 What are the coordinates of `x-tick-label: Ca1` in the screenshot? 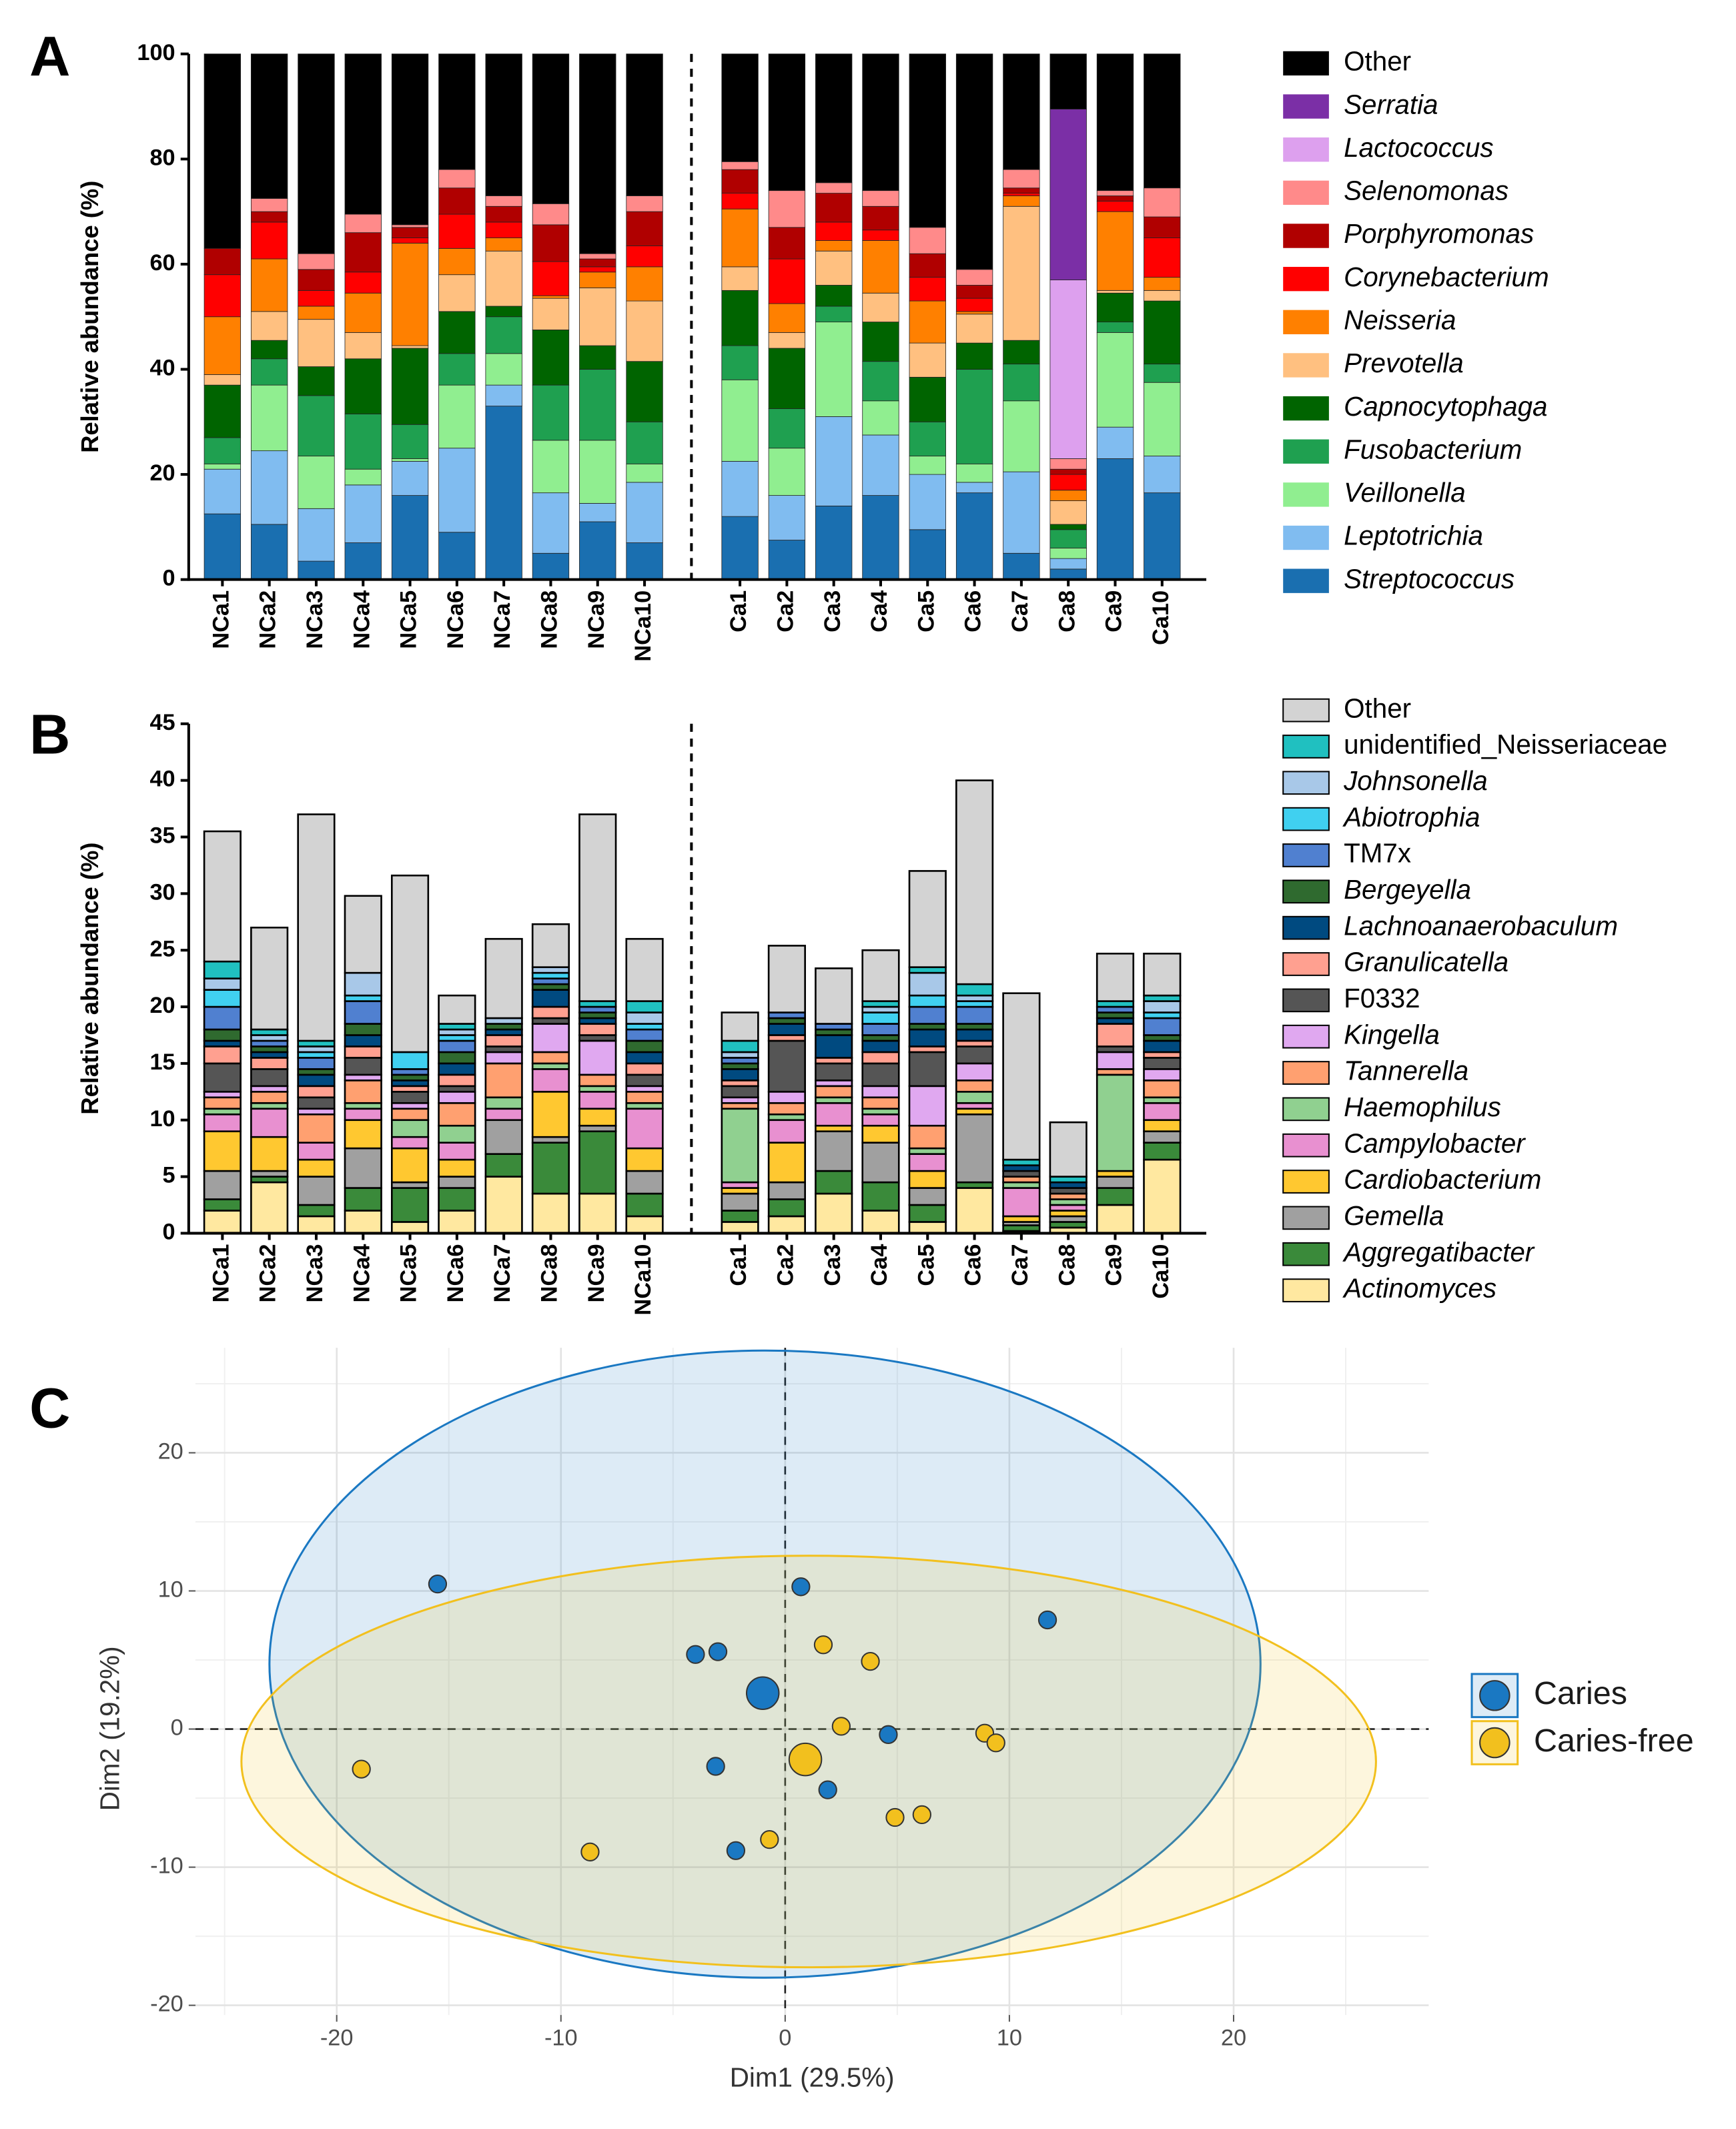 It's located at (738, 611).